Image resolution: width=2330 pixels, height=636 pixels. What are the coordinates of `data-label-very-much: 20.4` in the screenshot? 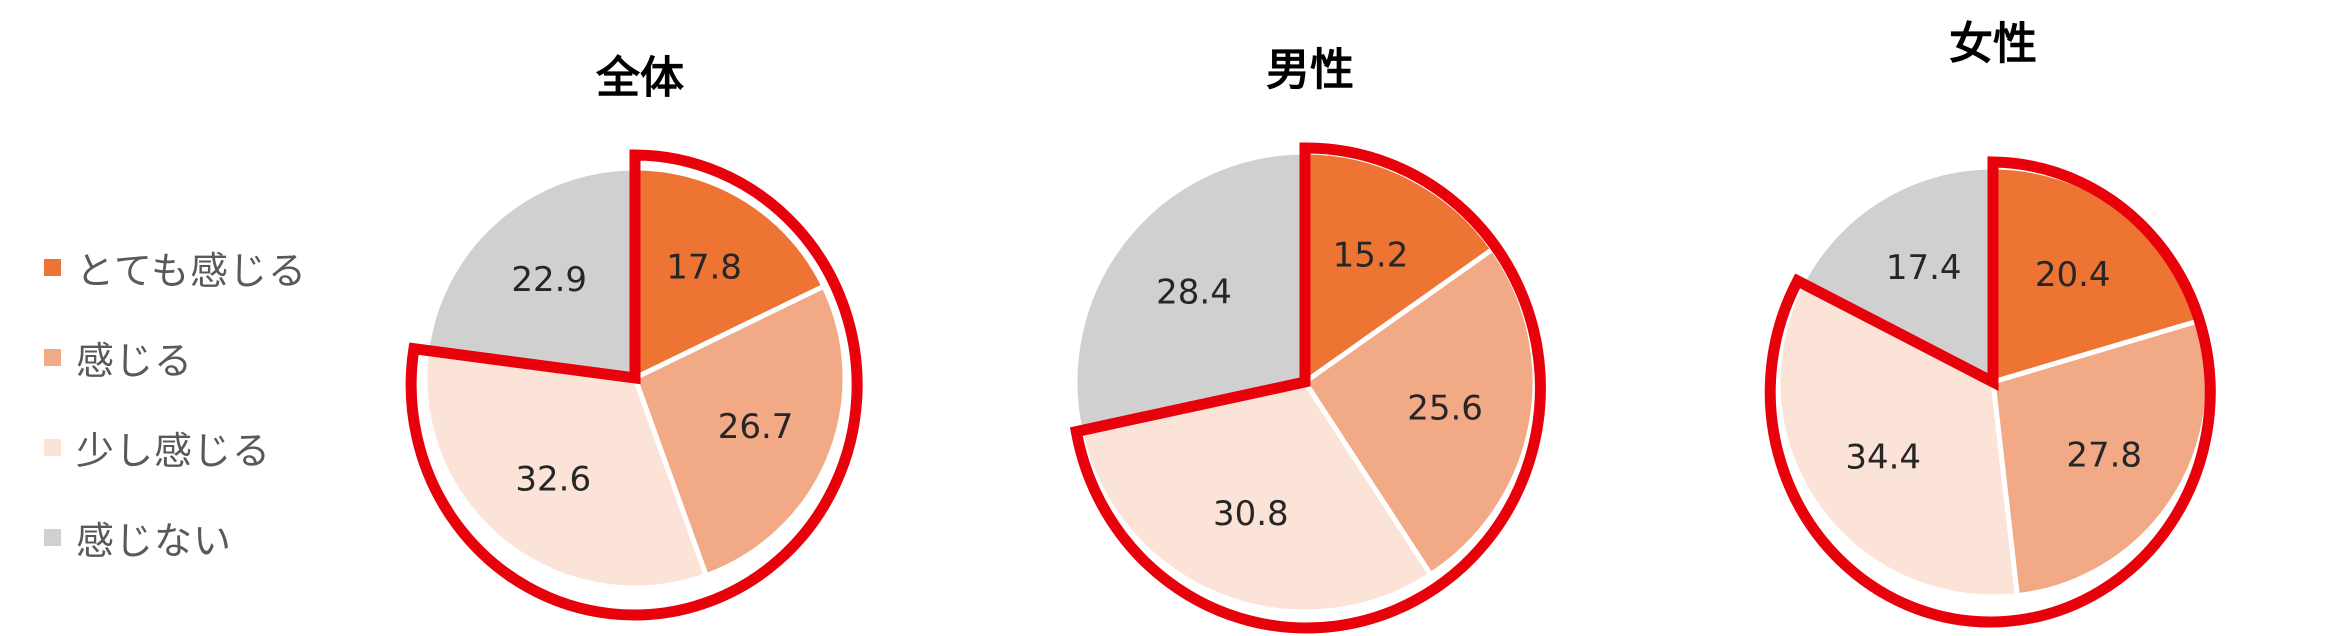 It's located at (2073, 275).